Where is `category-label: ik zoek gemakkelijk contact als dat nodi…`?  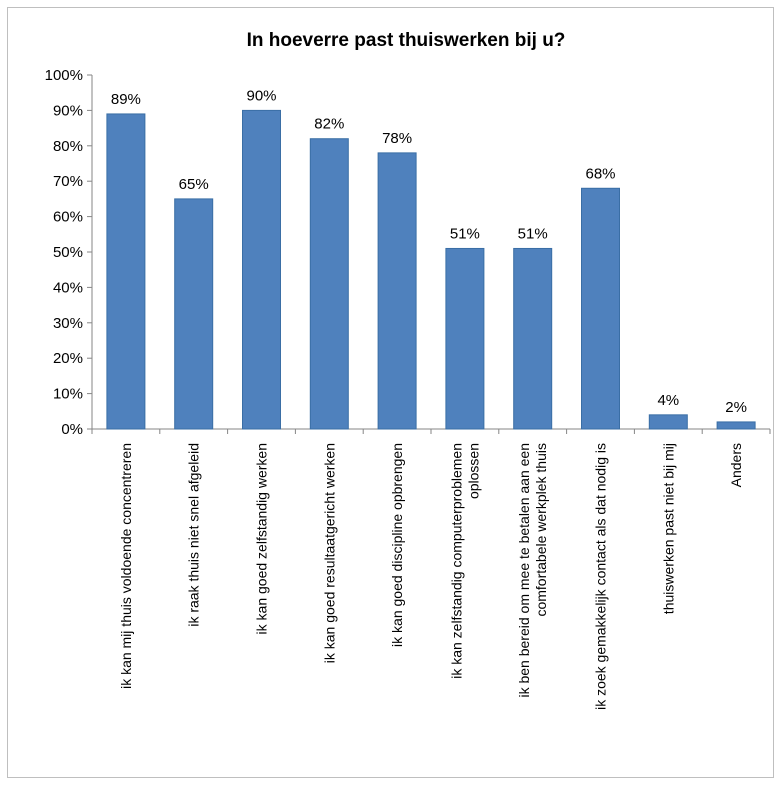
category-label: ik zoek gemakkelijk contact als dat nodi… is located at coordinates (601, 576).